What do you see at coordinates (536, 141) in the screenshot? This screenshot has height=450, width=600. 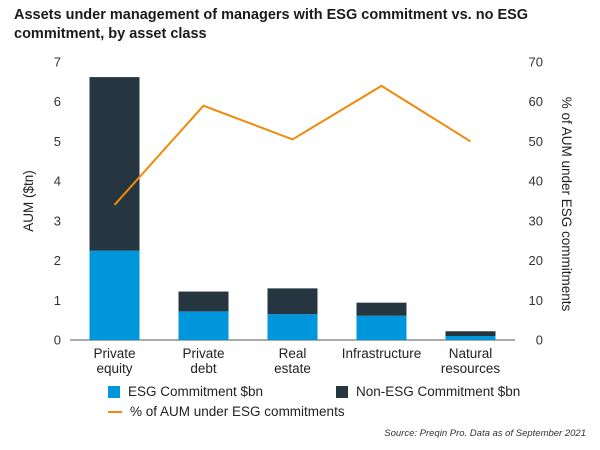 I see `y2-tick-label: 50` at bounding box center [536, 141].